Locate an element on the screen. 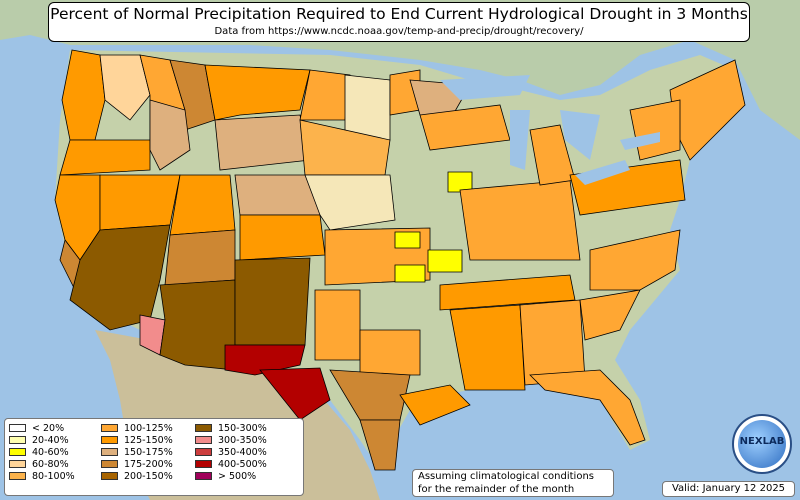  region-co-south is located at coordinates (282, 237).